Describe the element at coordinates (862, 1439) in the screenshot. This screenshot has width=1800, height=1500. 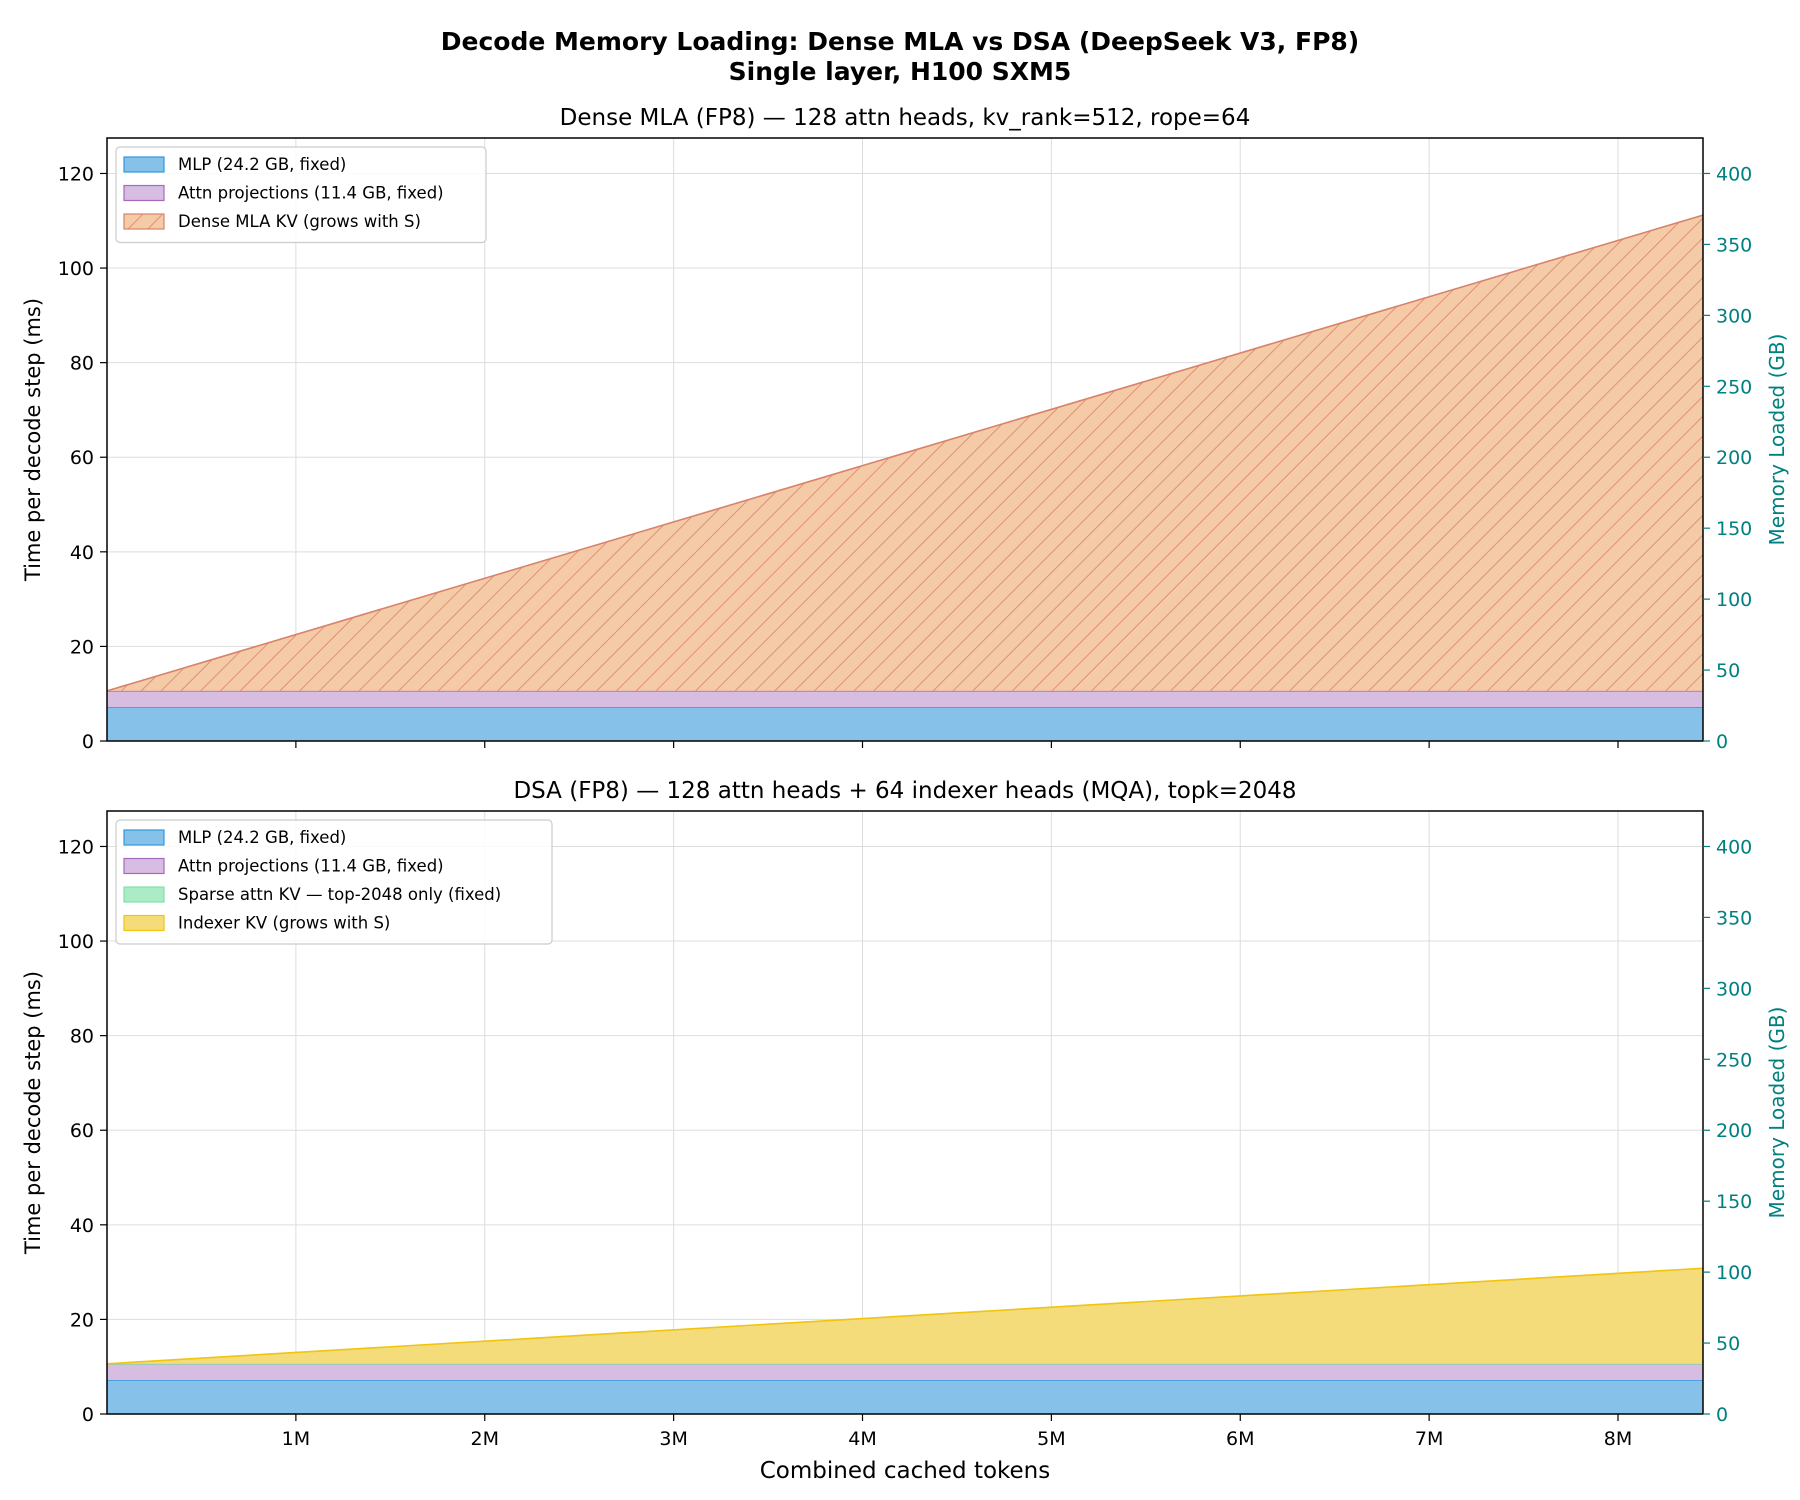
I see `x-tick-label: 4M` at that location.